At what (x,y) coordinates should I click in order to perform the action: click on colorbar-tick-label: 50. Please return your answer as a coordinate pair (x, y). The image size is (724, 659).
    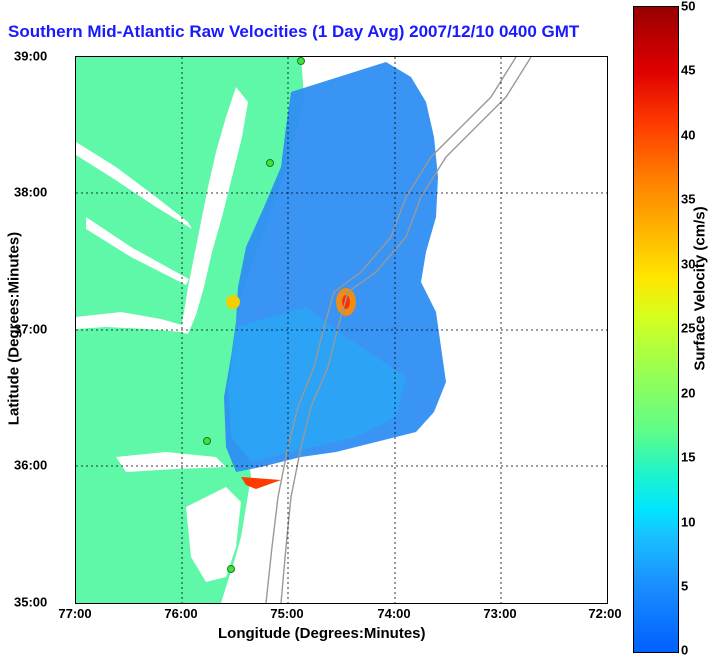
    Looking at the image, I should click on (688, 7).